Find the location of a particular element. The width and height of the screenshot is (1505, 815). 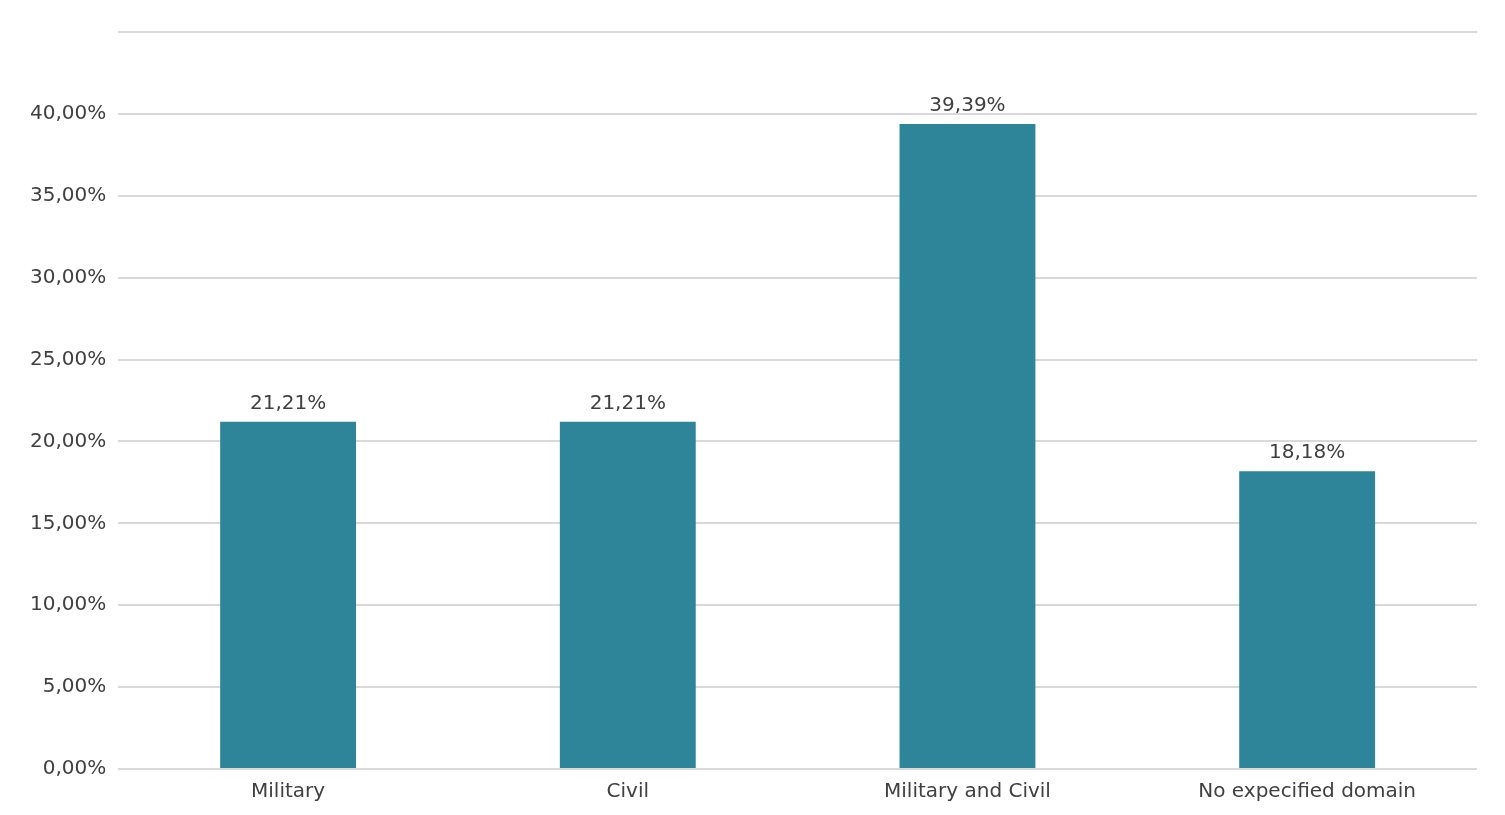

data-label: 39,39% is located at coordinates (967, 104).